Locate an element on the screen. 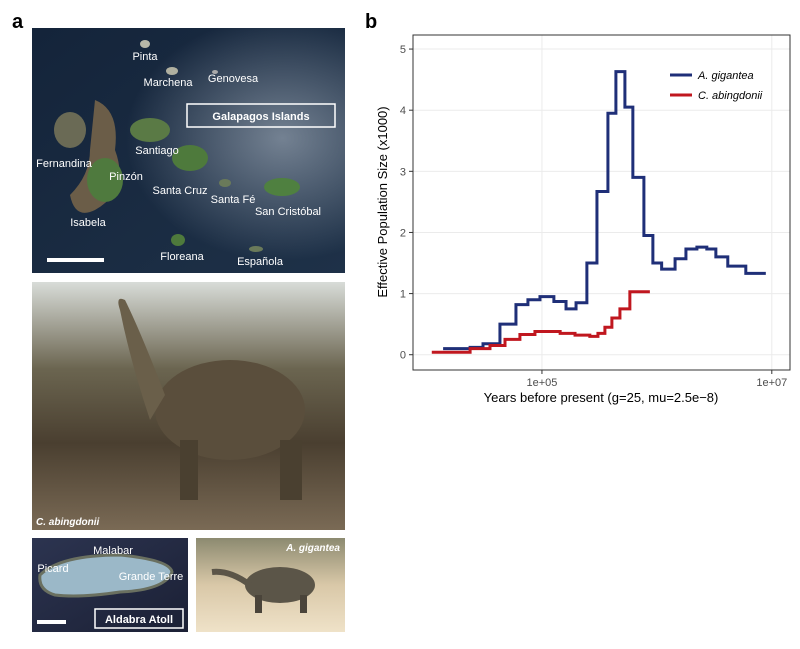 This screenshot has height=649, width=800. y-tick-label: 4 is located at coordinates (403, 111).